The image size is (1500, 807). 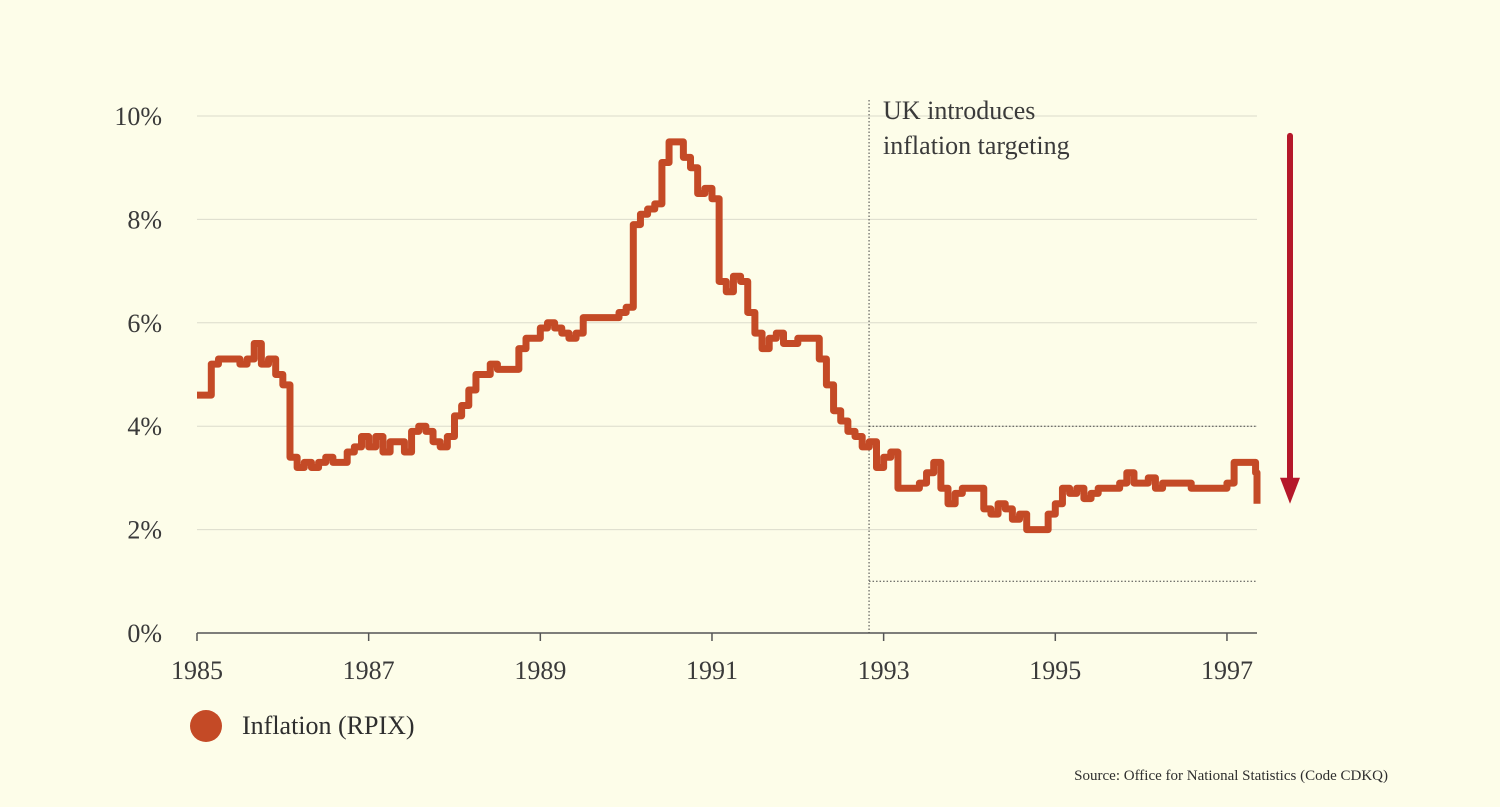 What do you see at coordinates (1227, 670) in the screenshot?
I see `x-tick-label-1997: 1997` at bounding box center [1227, 670].